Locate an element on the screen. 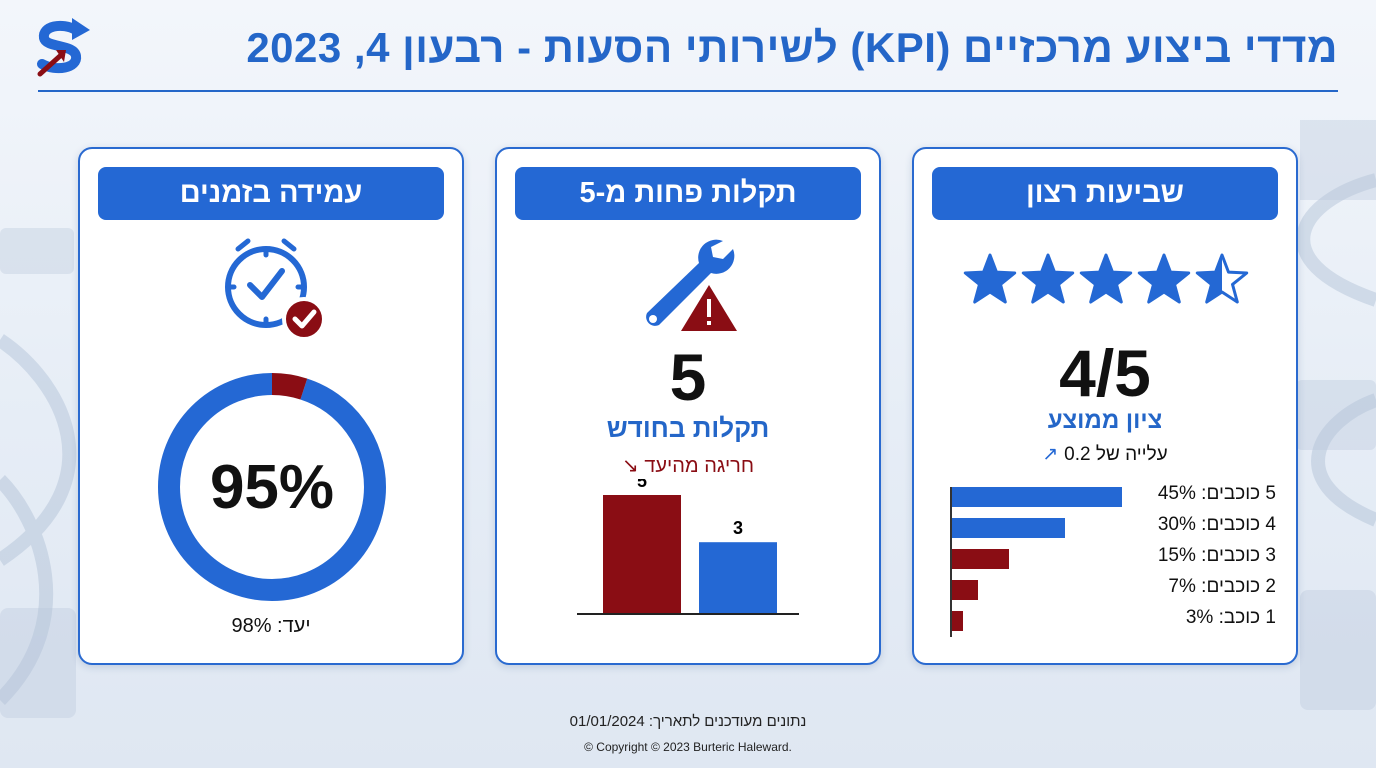 Image resolution: width=1376 pixels, height=768 pixels. data-updated-text: נתונים מעודכנים לתאריך: 01/01/2024 is located at coordinates (688, 721).